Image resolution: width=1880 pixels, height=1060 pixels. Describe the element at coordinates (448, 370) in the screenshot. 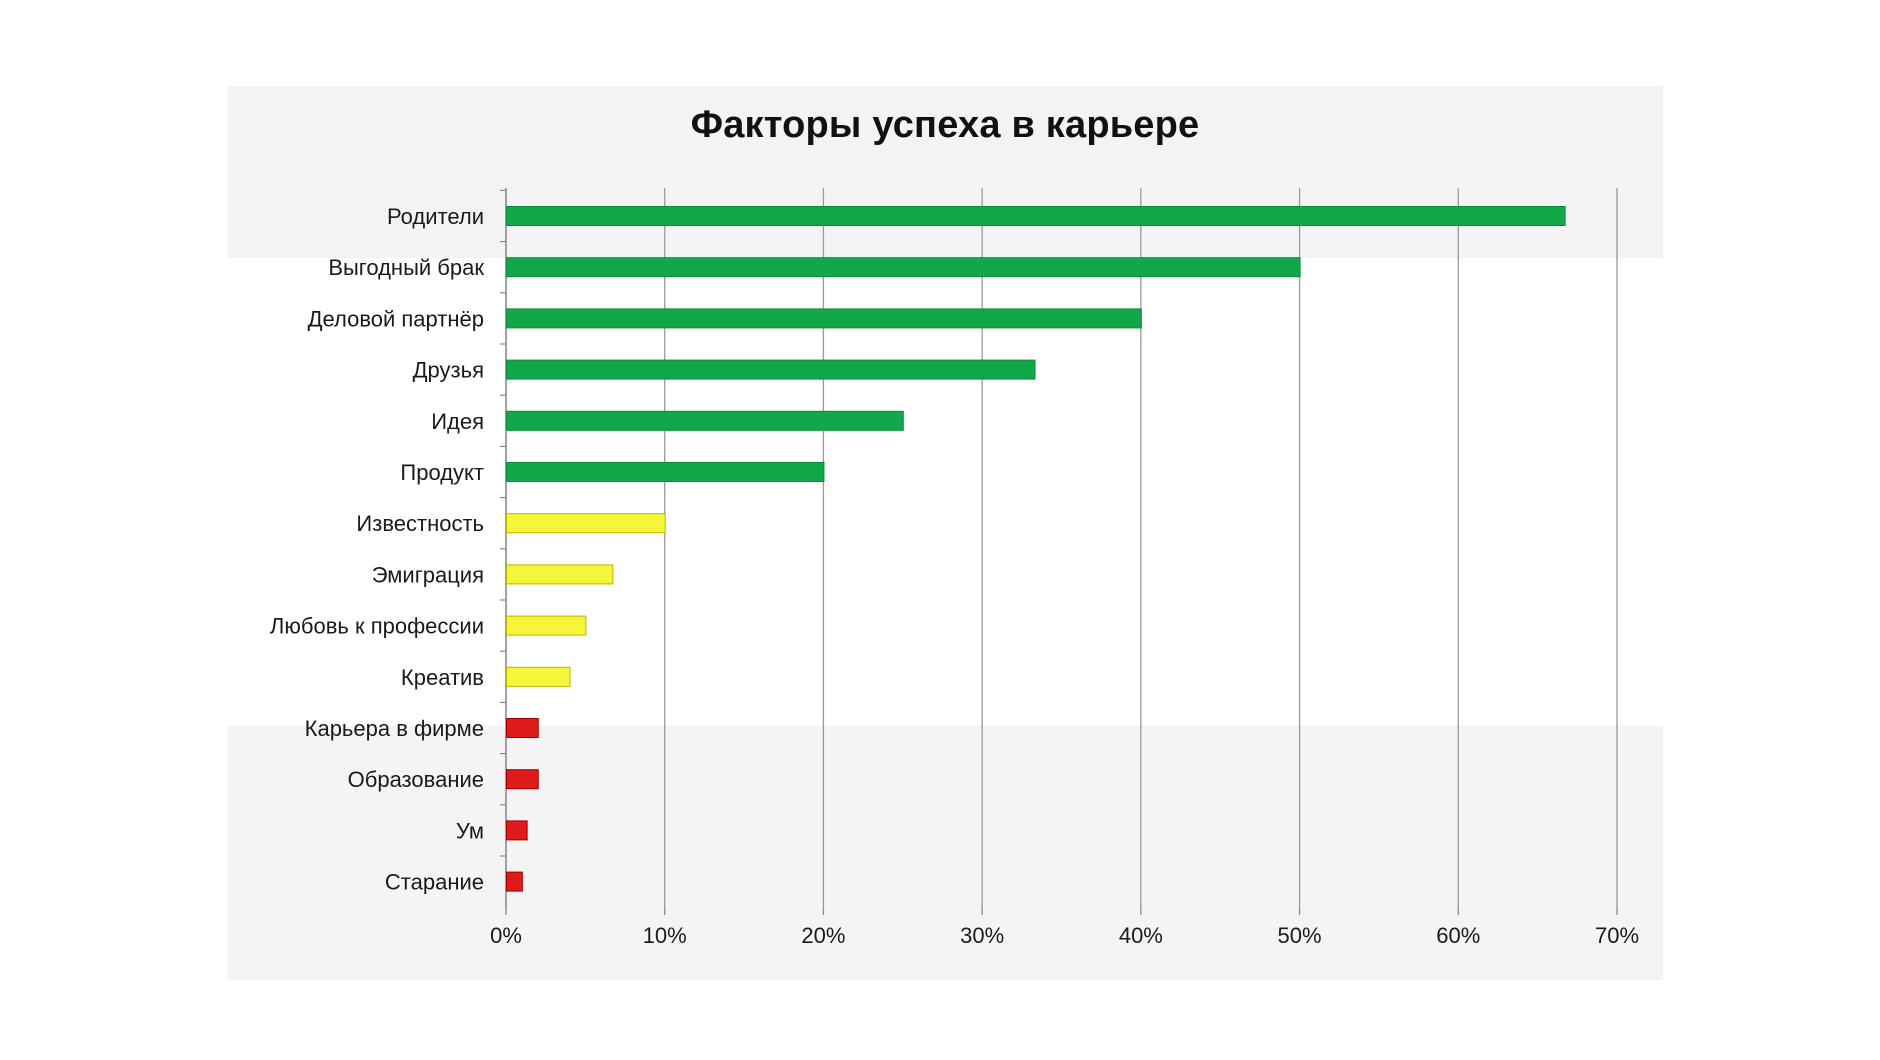

I see `category-label: Друзья` at that location.